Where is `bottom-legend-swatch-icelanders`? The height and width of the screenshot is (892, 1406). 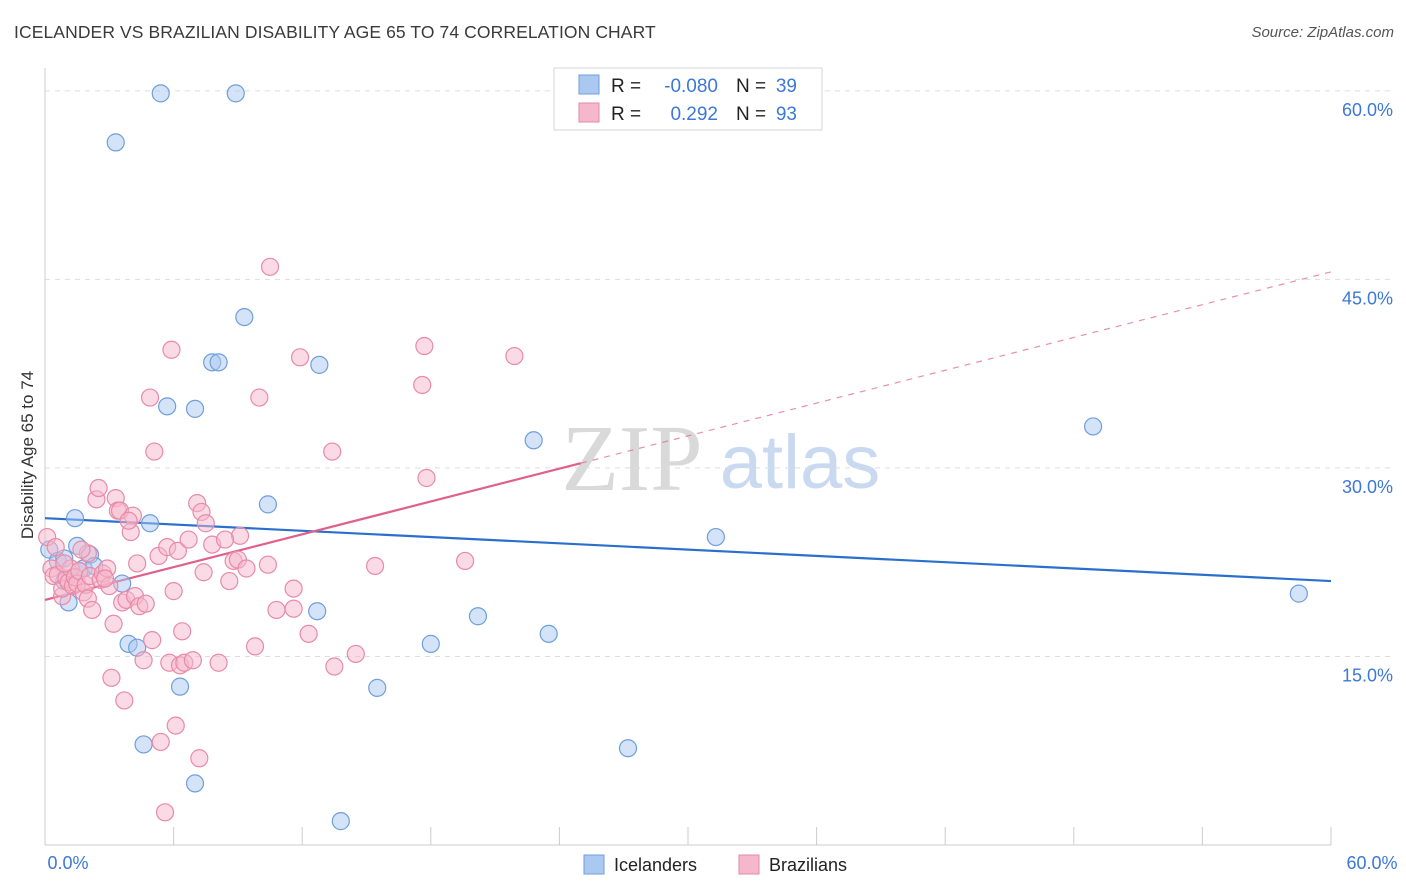
bottom-legend-swatch-icelanders is located at coordinates (594, 864).